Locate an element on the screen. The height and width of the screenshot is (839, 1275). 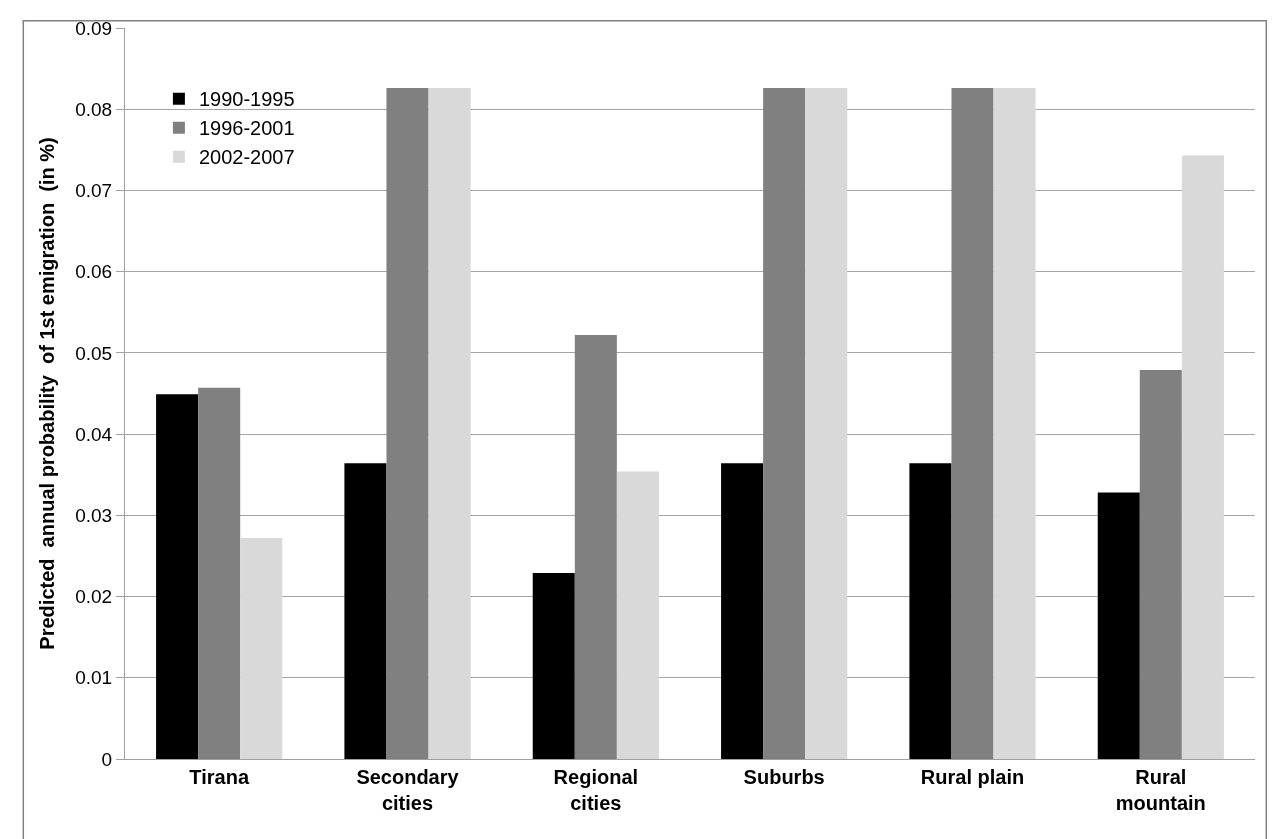
x-tick-label: Tirana is located at coordinates (219, 777).